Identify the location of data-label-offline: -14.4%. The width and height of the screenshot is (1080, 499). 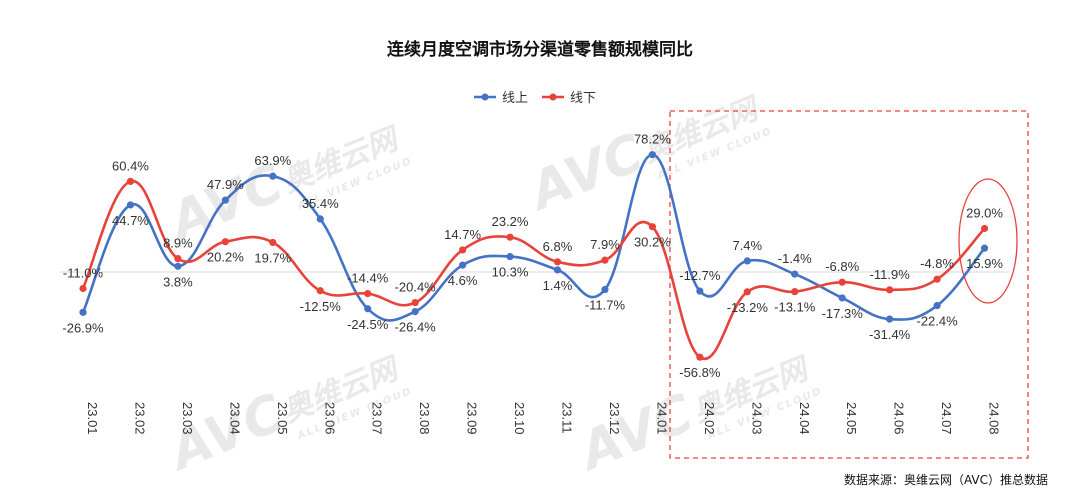
(368, 278).